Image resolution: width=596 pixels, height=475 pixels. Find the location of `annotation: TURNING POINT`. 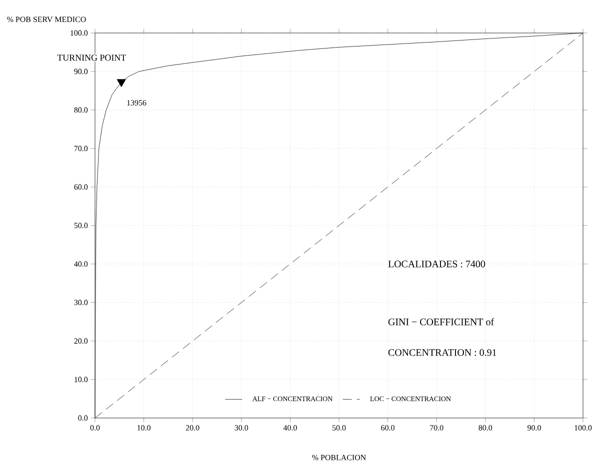

annotation: TURNING POINT is located at coordinates (91, 57).